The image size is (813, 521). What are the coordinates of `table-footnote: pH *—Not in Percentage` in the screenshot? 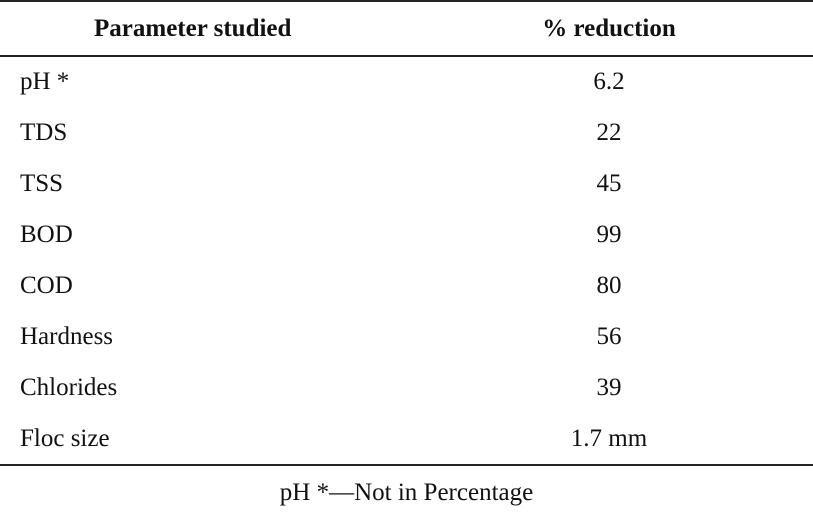 It's located at (406, 492).